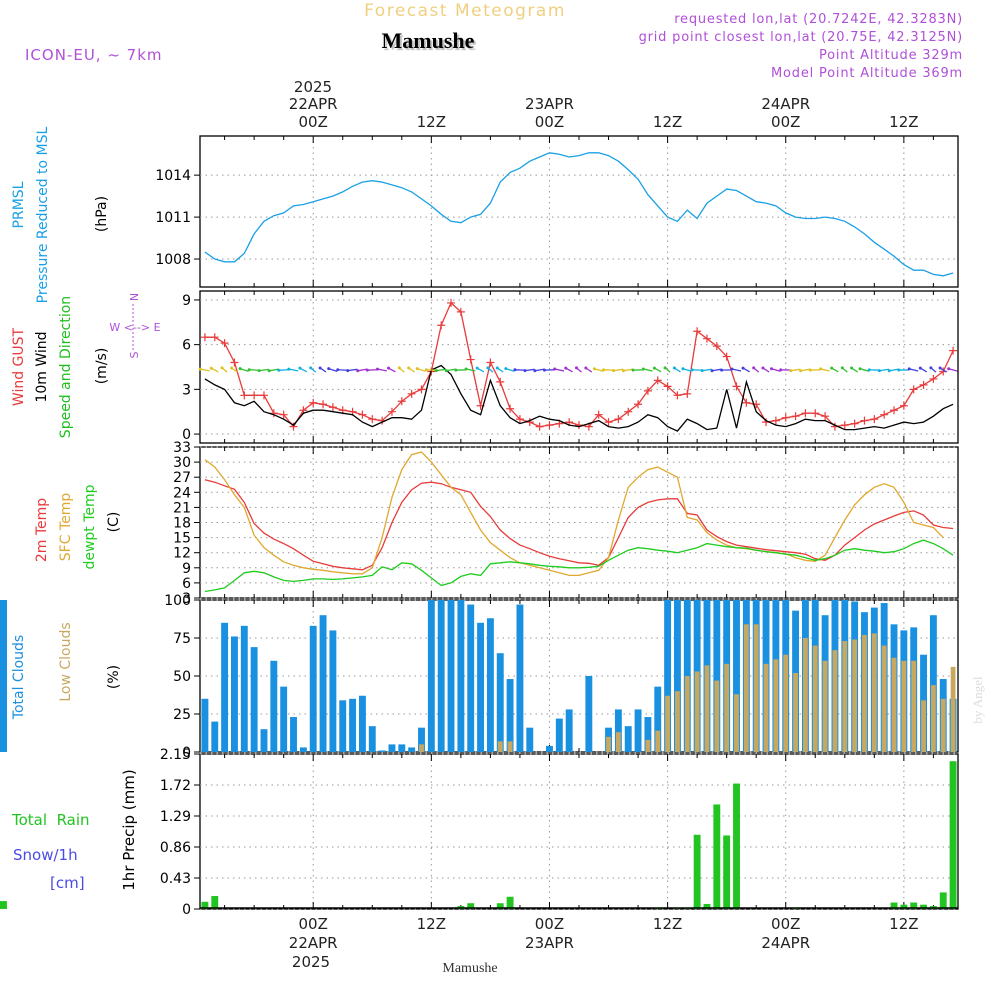  Describe the element at coordinates (186, 346) in the screenshot. I see `wind-ytick-label: 6` at that location.